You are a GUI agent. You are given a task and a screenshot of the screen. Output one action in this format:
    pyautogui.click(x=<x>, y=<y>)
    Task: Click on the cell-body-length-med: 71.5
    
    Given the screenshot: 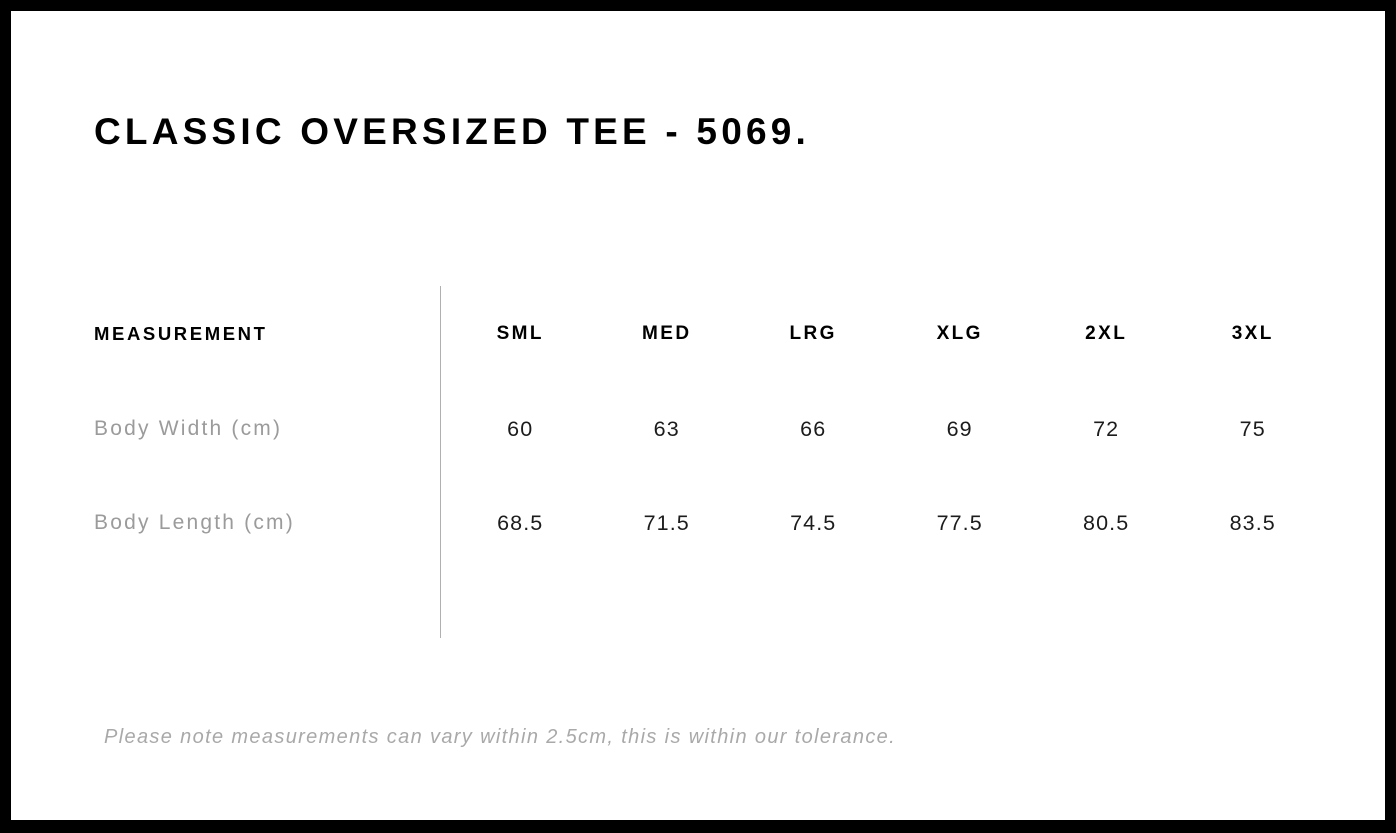 What is the action you would take?
    pyautogui.click(x=666, y=522)
    